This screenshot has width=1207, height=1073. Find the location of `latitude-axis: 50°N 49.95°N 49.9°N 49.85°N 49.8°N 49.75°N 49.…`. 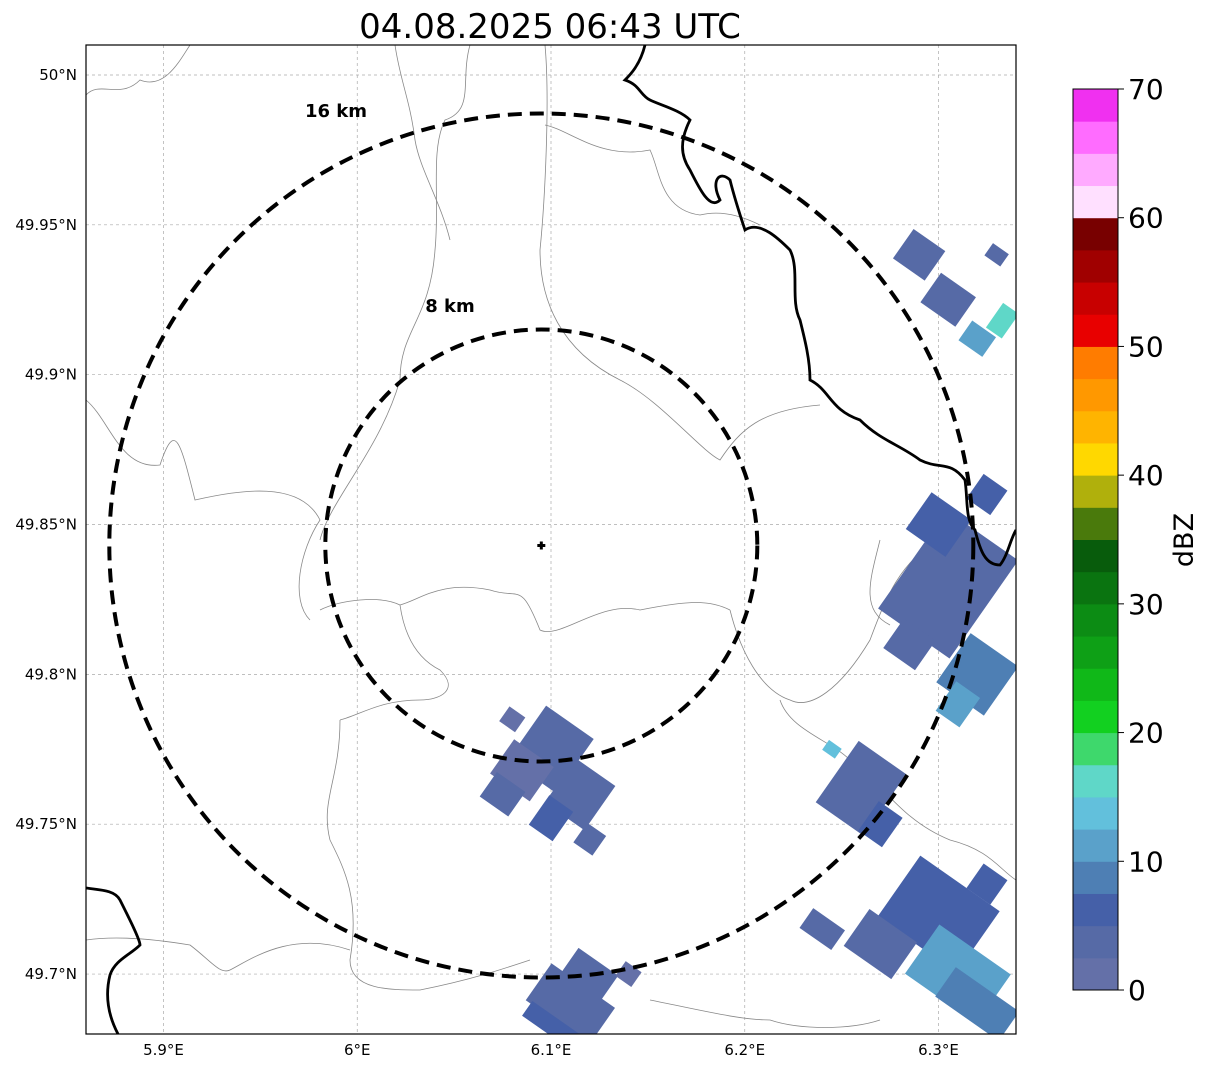

latitude-axis: 50°N 49.95°N 49.9°N 49.85°N 49.8°N 49.75°N 49.… is located at coordinates (46, 524).